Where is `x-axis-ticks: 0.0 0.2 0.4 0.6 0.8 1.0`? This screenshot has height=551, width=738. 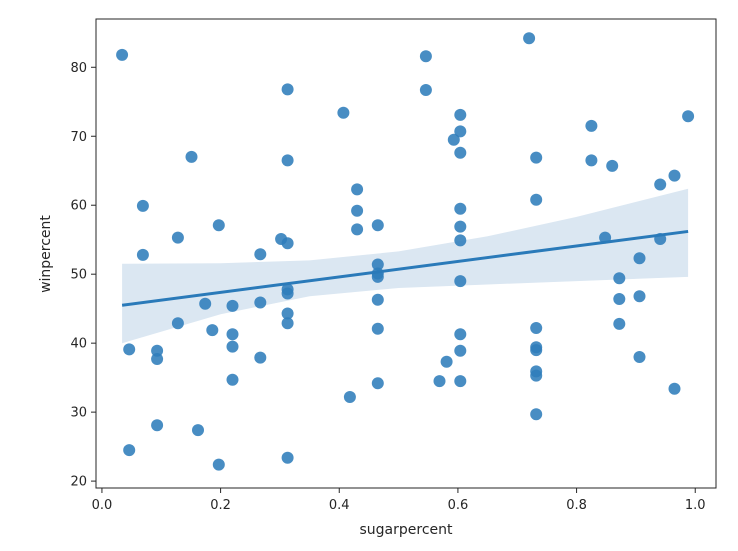
x-axis-ticks: 0.0 0.2 0.4 0.6 0.8 1.0 is located at coordinates (399, 500).